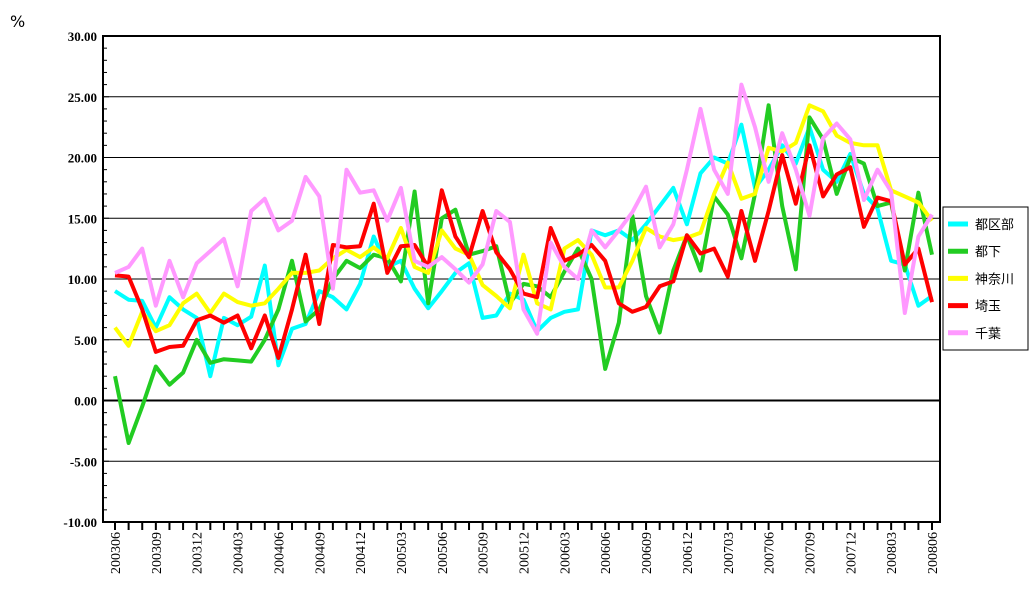 Image resolution: width=1032 pixels, height=607 pixels. Describe the element at coordinates (82, 97) in the screenshot. I see `y-tick-label: 25.00` at that location.